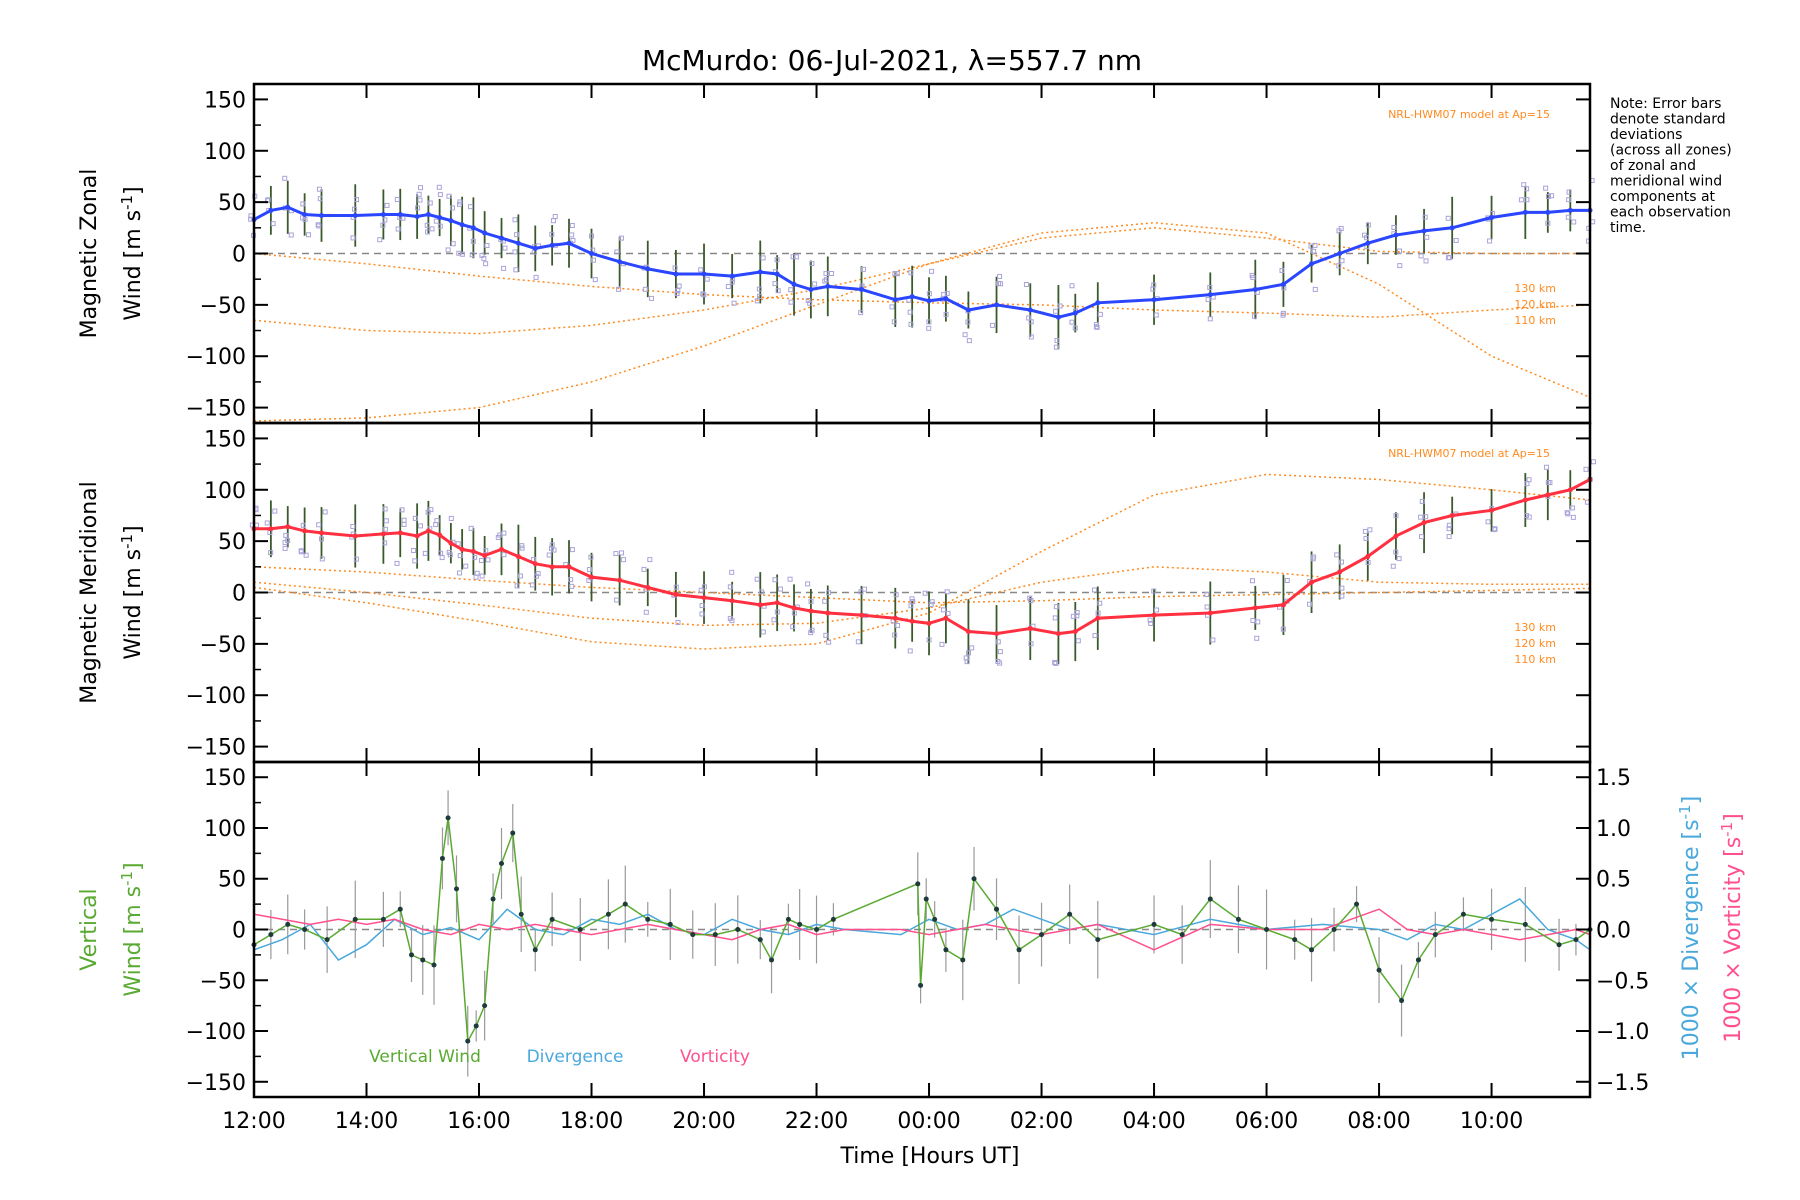 Image resolution: width=1800 pixels, height=1200 pixels. I want to click on model-line-120km, so click(921, 281).